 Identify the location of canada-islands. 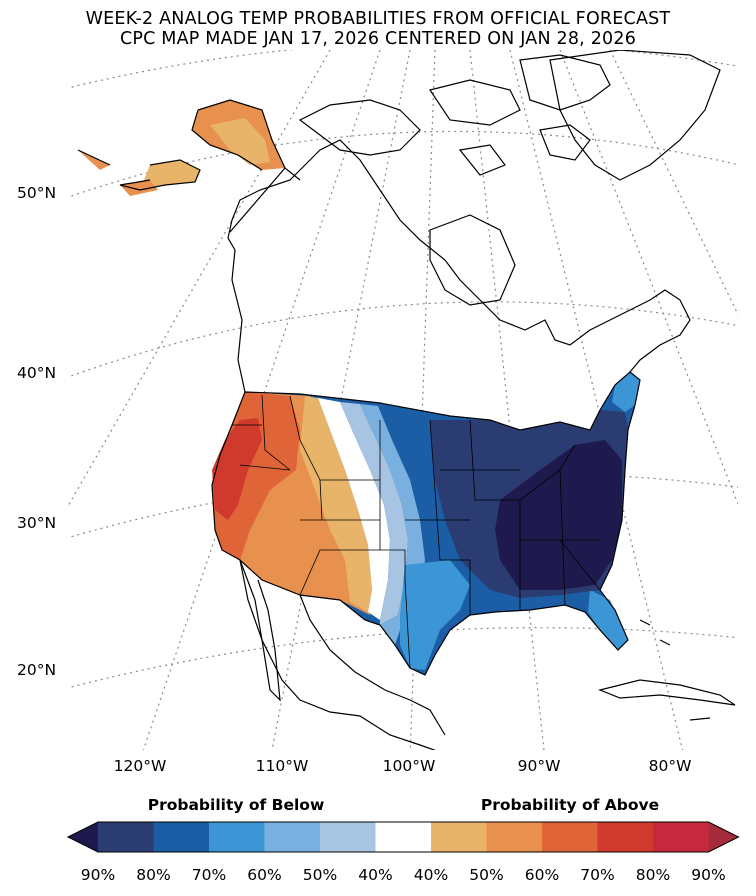
(454, 115).